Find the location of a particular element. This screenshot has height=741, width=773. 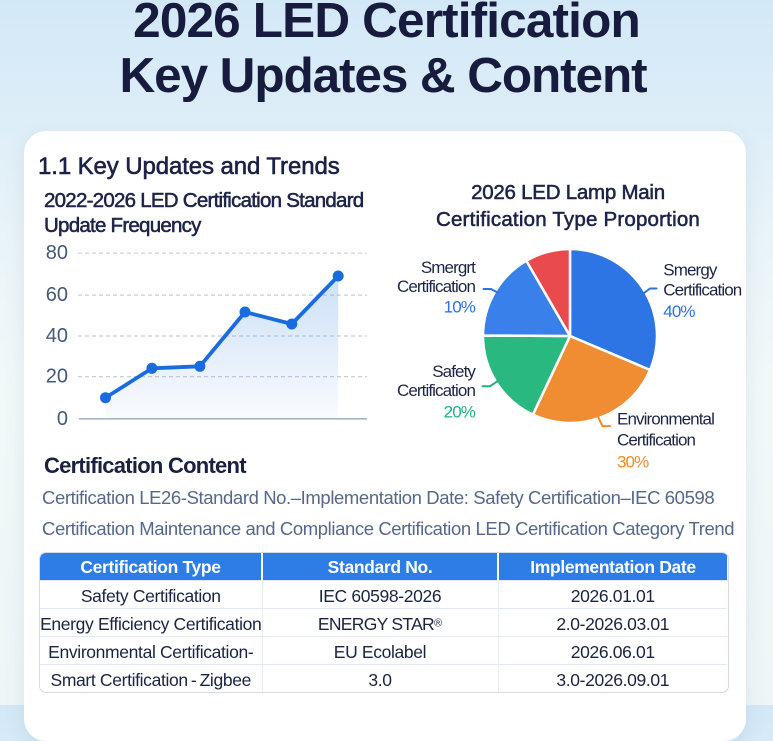

svg-text: Safety is located at coordinates (454, 371).